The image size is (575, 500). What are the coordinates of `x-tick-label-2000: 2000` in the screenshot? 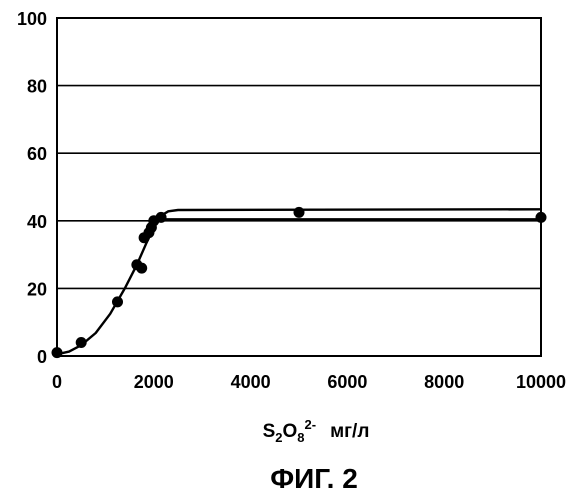 It's located at (154, 382).